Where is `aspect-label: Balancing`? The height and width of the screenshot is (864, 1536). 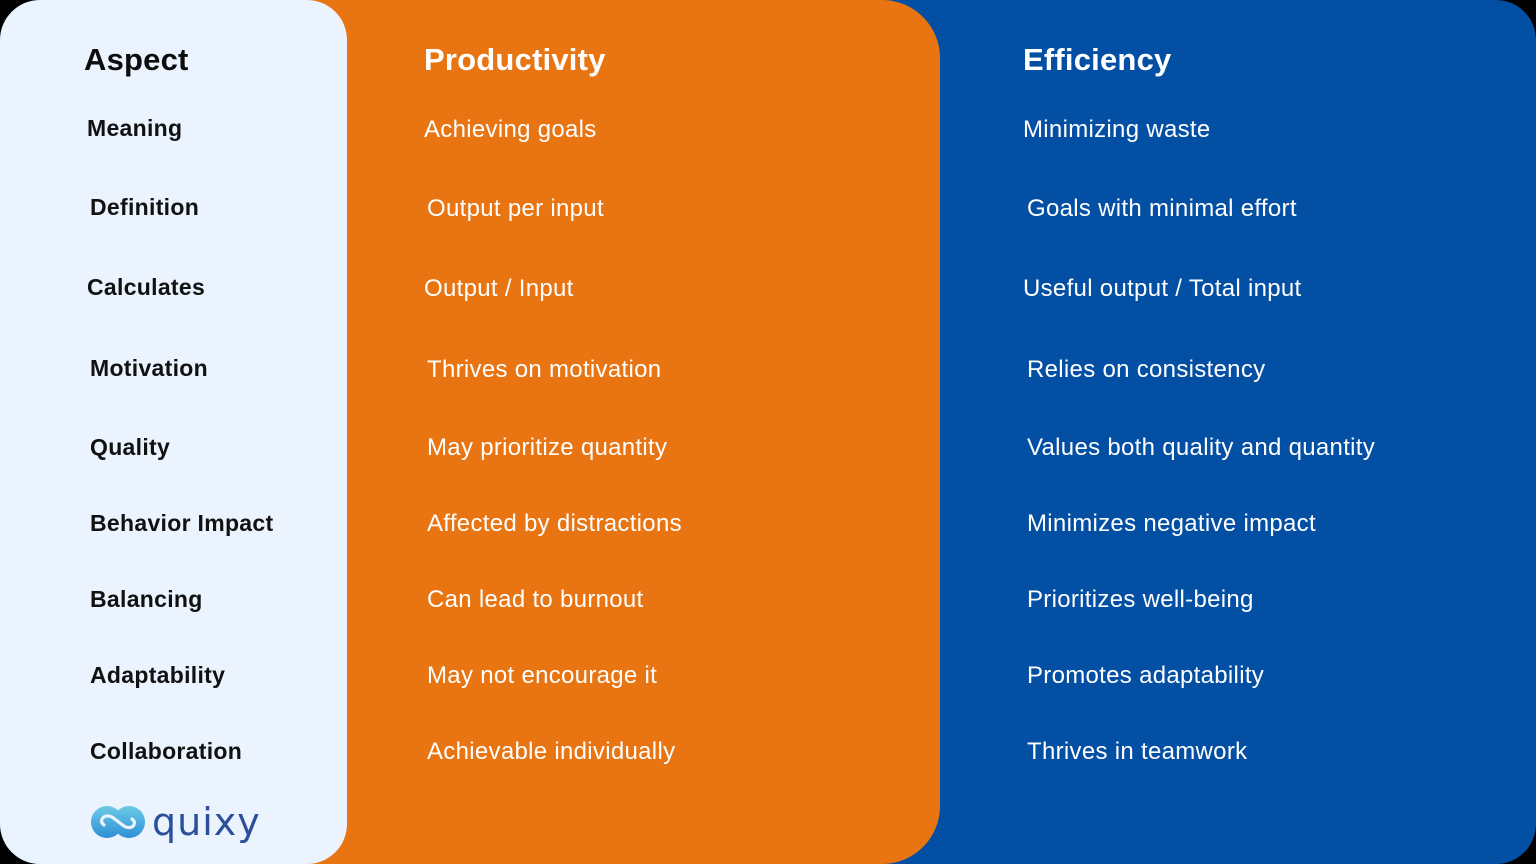 aspect-label: Balancing is located at coordinates (146, 599).